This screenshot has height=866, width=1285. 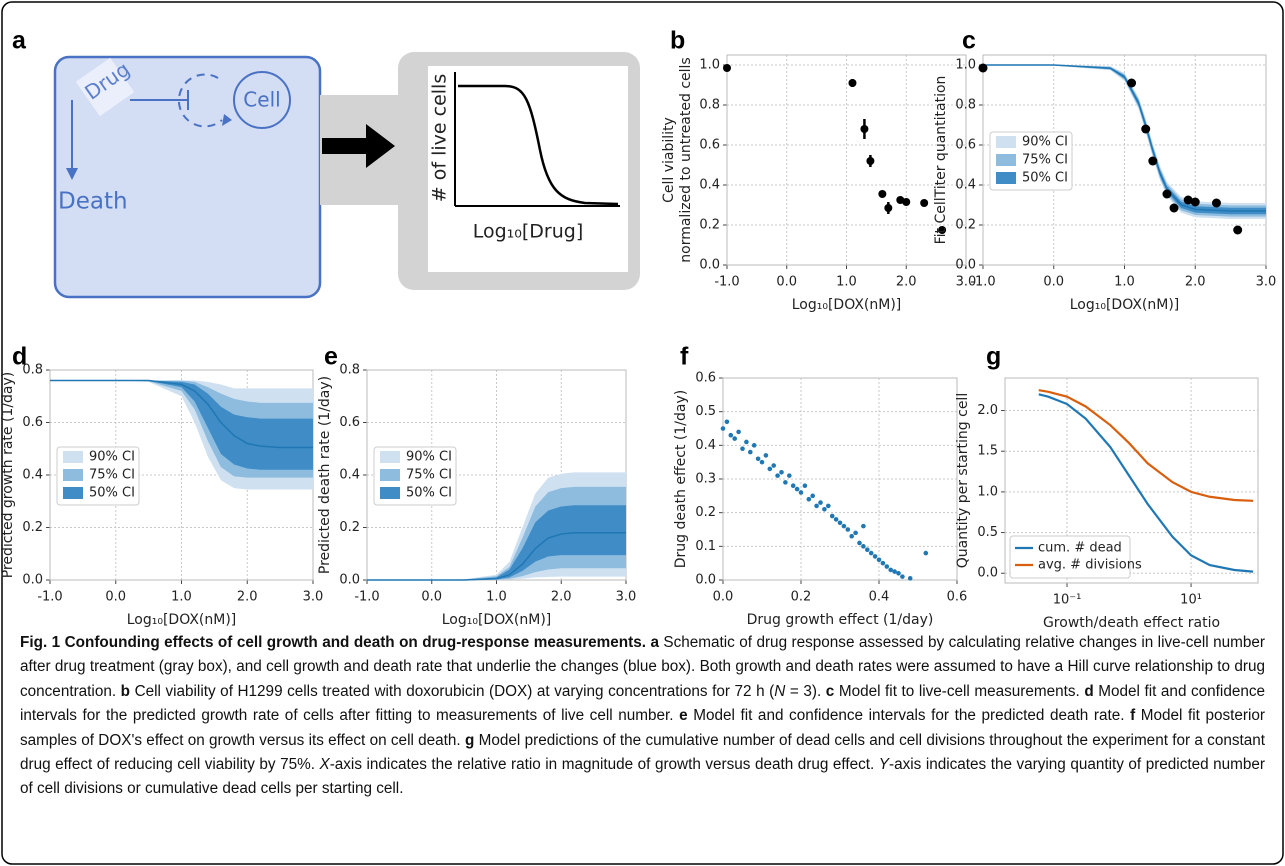 What do you see at coordinates (1067, 600) in the screenshot?
I see `x-tick-label: 10⁻¹` at bounding box center [1067, 600].